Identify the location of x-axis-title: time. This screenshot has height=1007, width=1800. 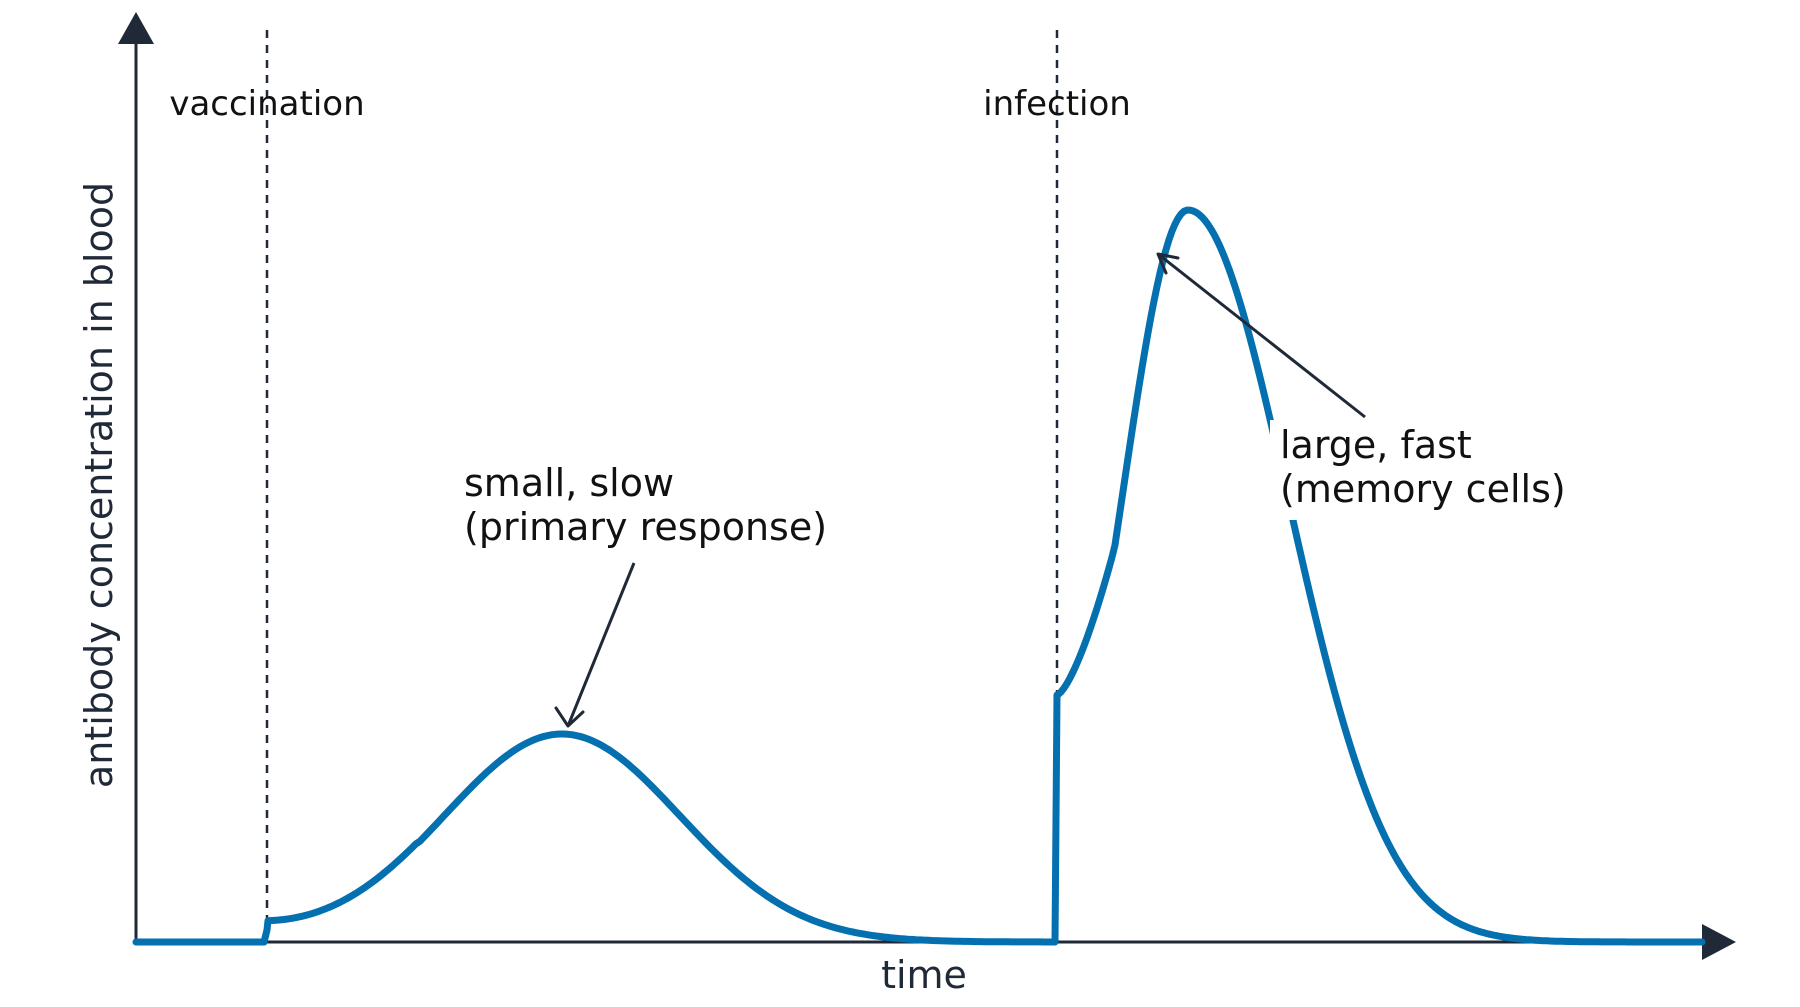
(924, 975).